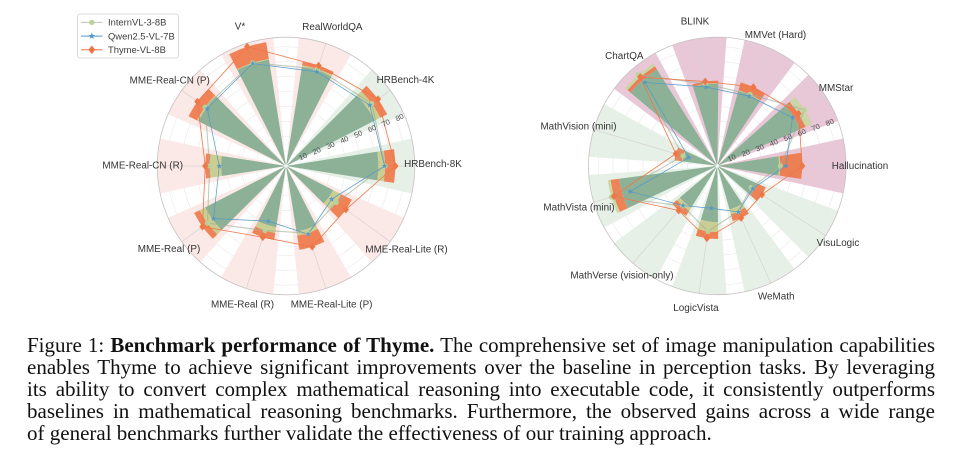  What do you see at coordinates (332, 27) in the screenshot?
I see `svg-text: RealWorldQA` at bounding box center [332, 27].